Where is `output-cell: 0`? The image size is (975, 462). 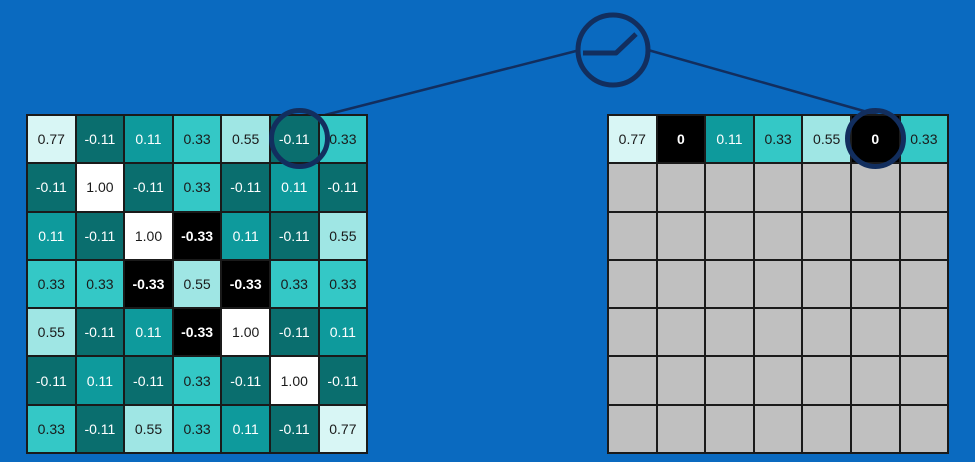 output-cell: 0 is located at coordinates (681, 139).